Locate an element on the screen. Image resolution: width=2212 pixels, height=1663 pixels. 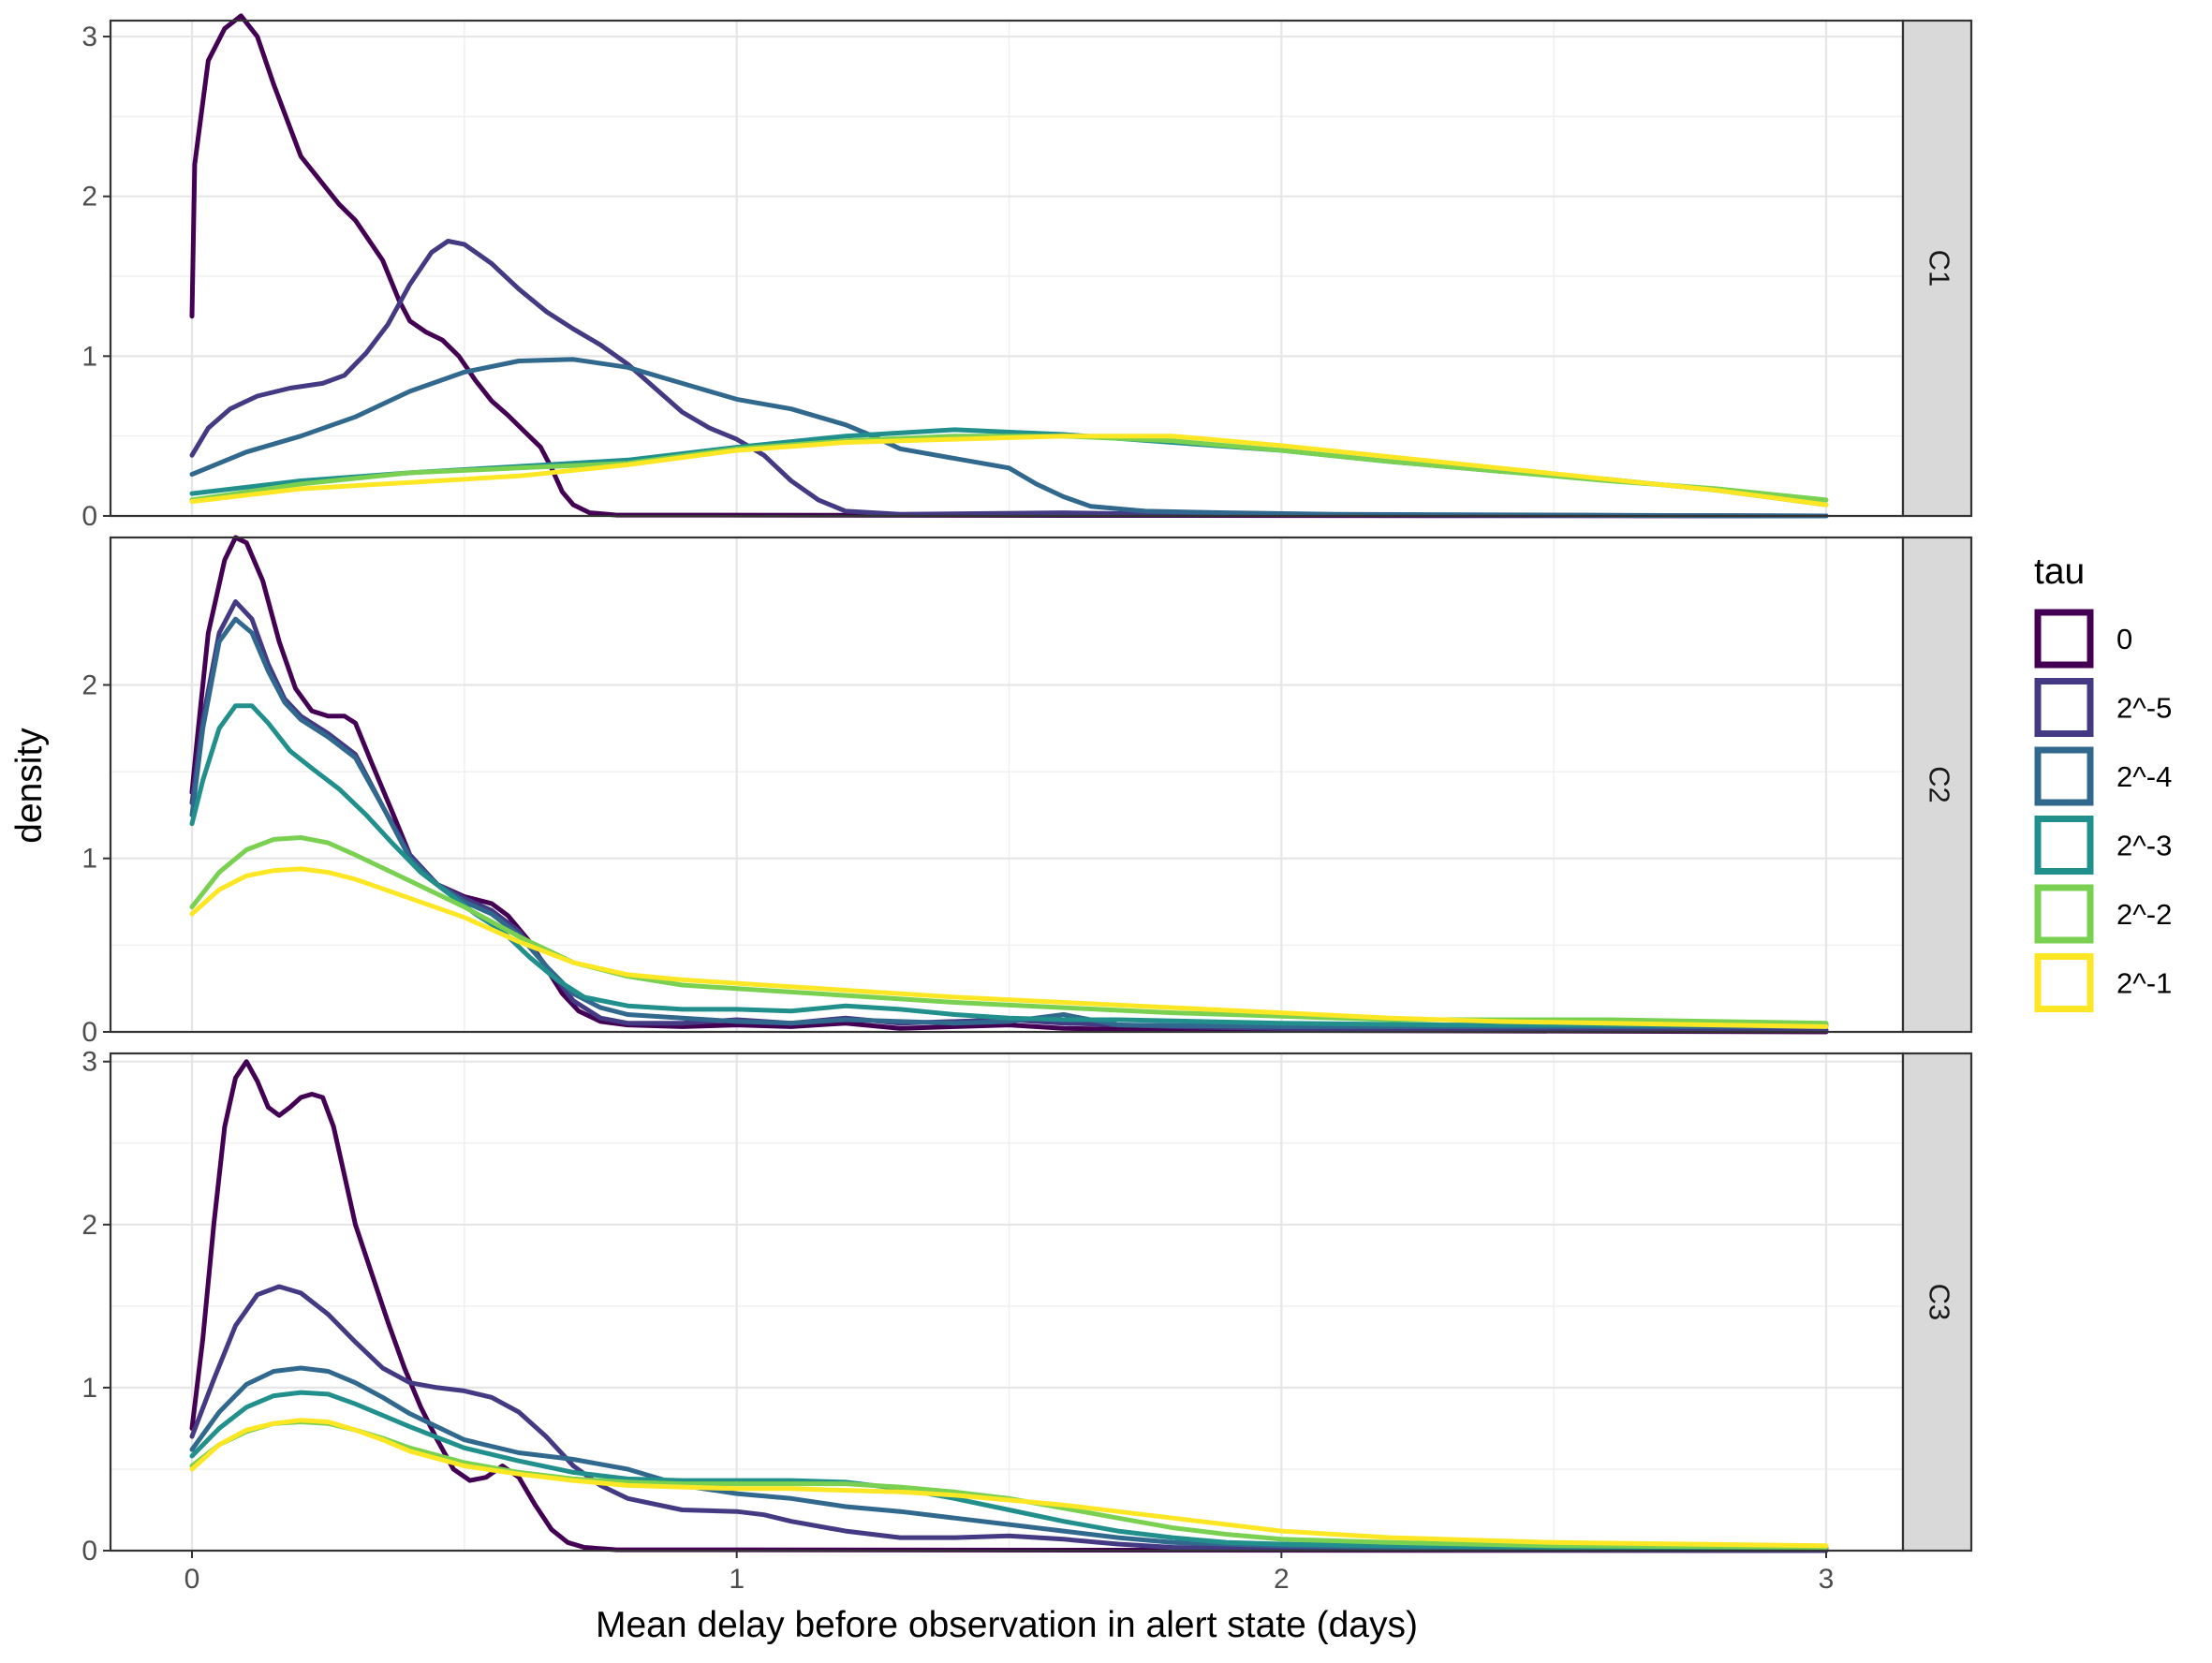
legend-key-2^-5 is located at coordinates (2064, 707).